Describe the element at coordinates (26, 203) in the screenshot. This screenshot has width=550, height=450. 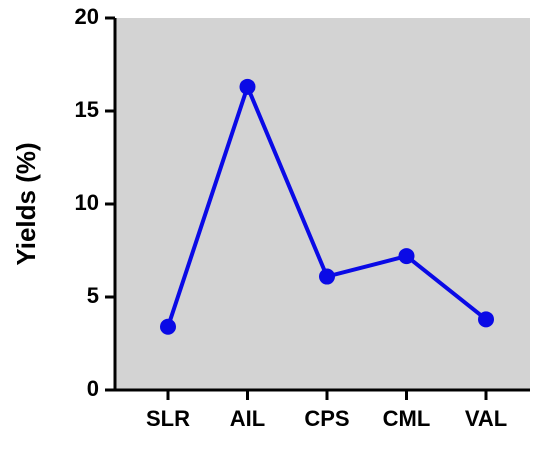
I see `y-axis-label: Yields (%)` at that location.